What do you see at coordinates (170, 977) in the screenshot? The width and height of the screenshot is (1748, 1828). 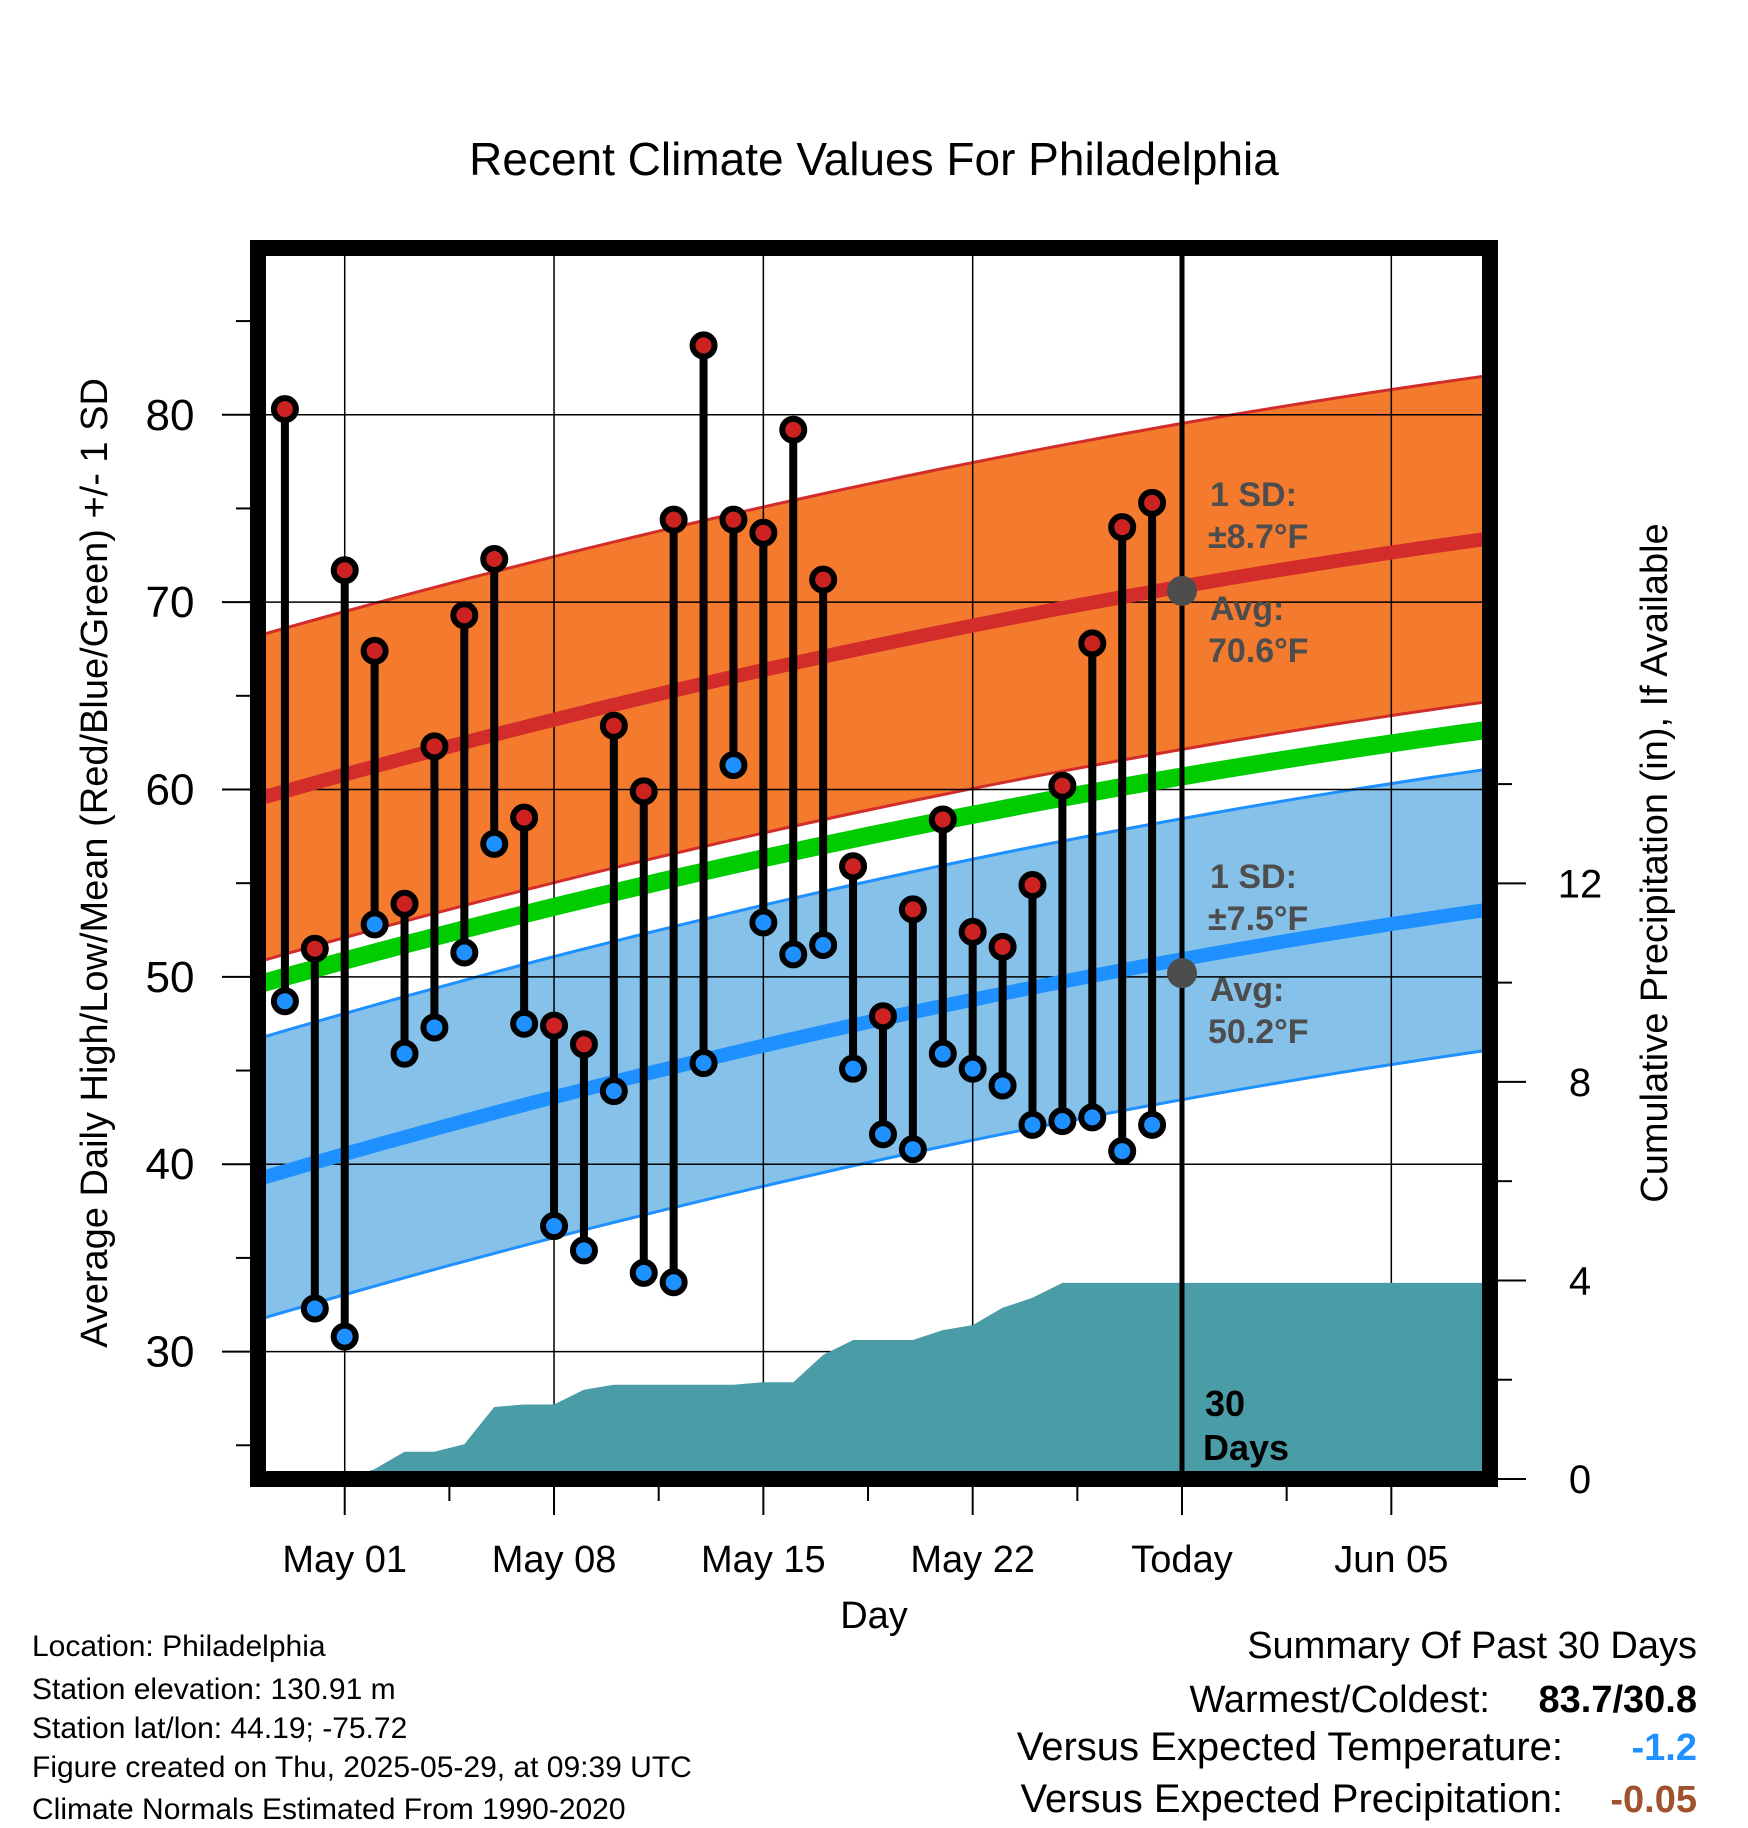 I see `y-left-tick-label: 50` at bounding box center [170, 977].